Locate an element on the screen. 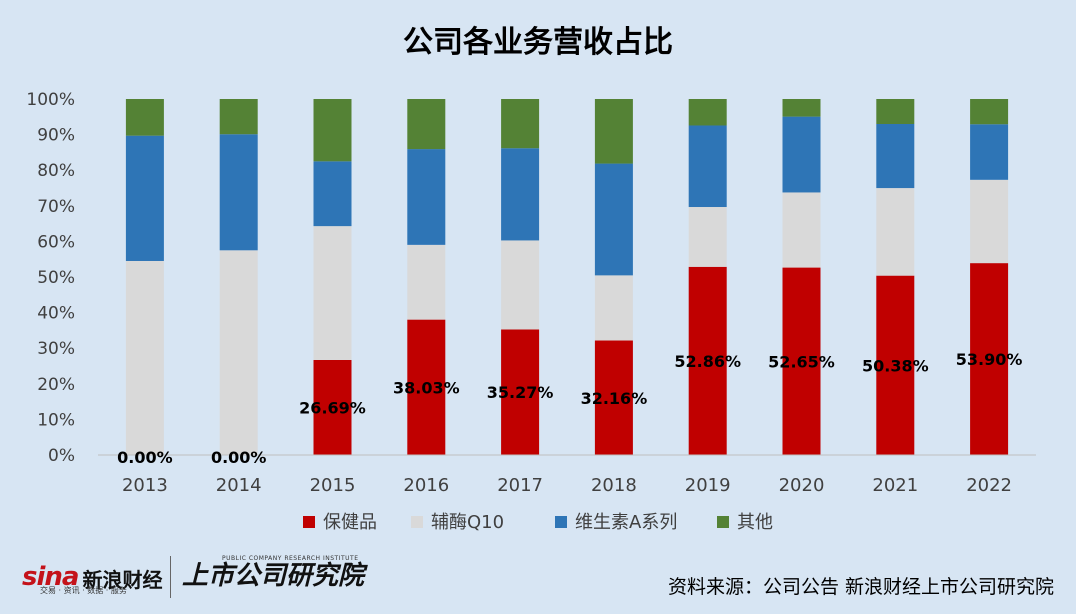 This screenshot has height=614, width=1076. y-tick-label: 80% is located at coordinates (56, 171).